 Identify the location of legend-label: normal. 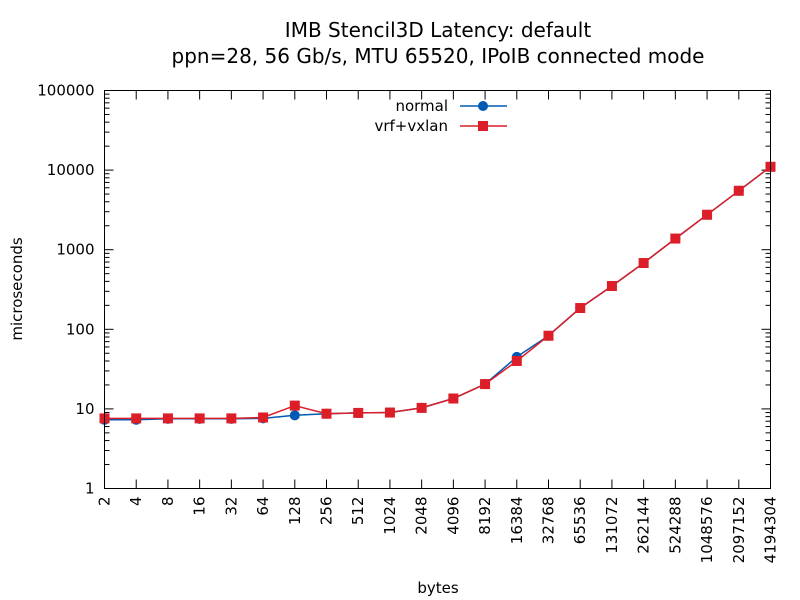
(421, 106).